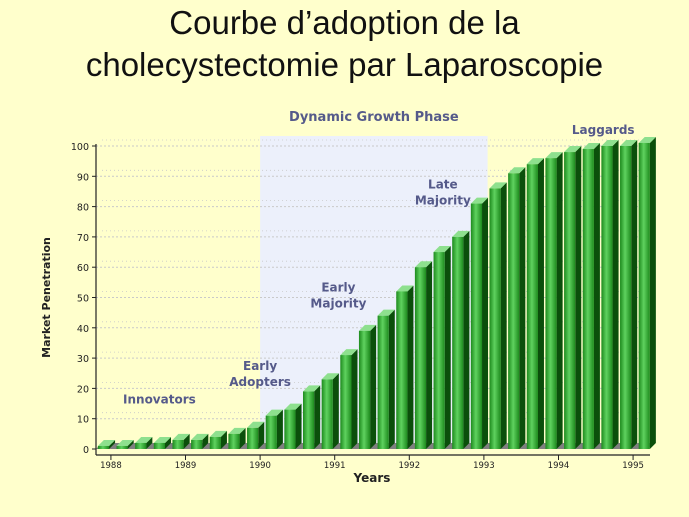 Image resolution: width=689 pixels, height=517 pixels. What do you see at coordinates (484, 466) in the screenshot?
I see `x-tick-label: 1993` at bounding box center [484, 466].